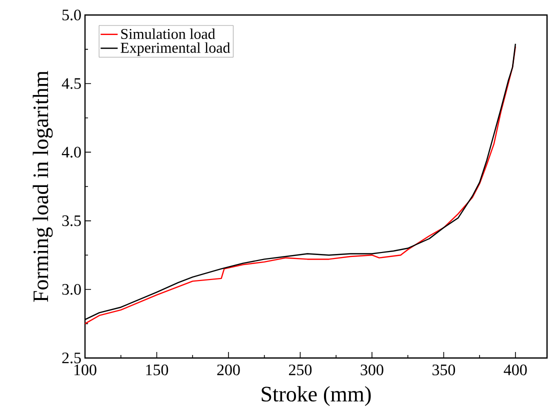 The width and height of the screenshot is (548, 420). I want to click on y-tick-label: 5.0, so click(71, 15).